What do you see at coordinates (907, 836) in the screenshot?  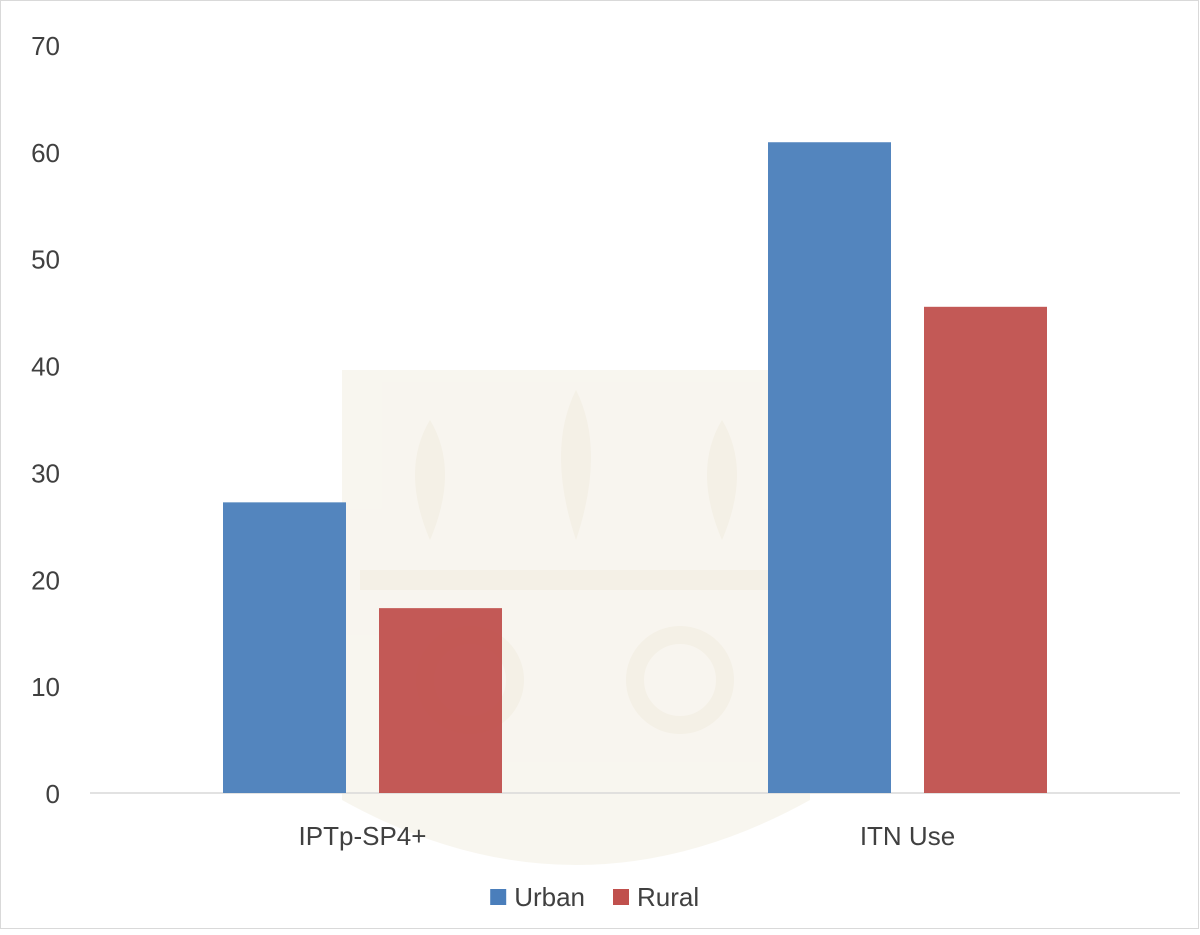 I see `x-tick-label: ITN Use` at bounding box center [907, 836].